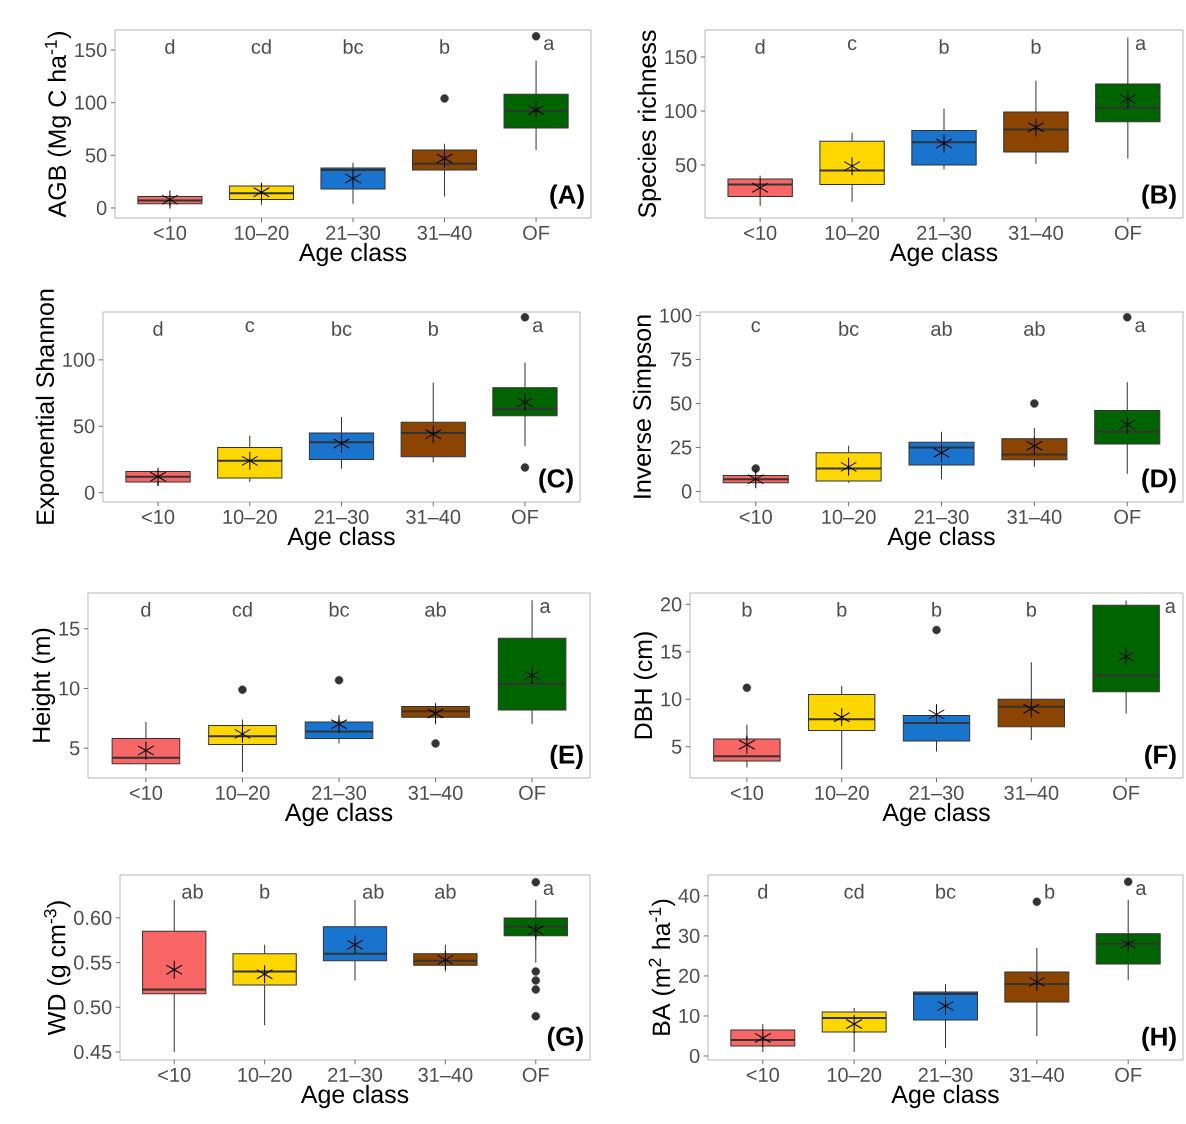 The image size is (1186, 1124). What do you see at coordinates (43, 685) in the screenshot?
I see `y-axis-title: Height (m)` at bounding box center [43, 685].